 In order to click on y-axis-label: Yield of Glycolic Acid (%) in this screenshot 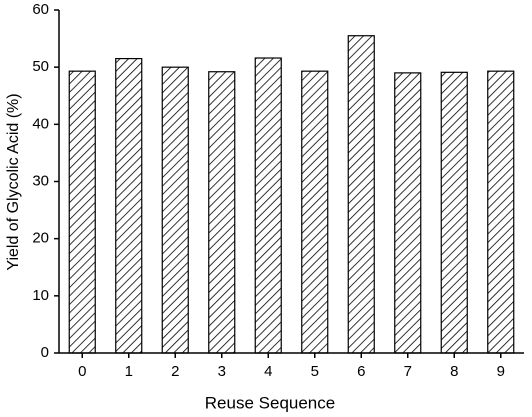, I will do `click(13, 181)`.